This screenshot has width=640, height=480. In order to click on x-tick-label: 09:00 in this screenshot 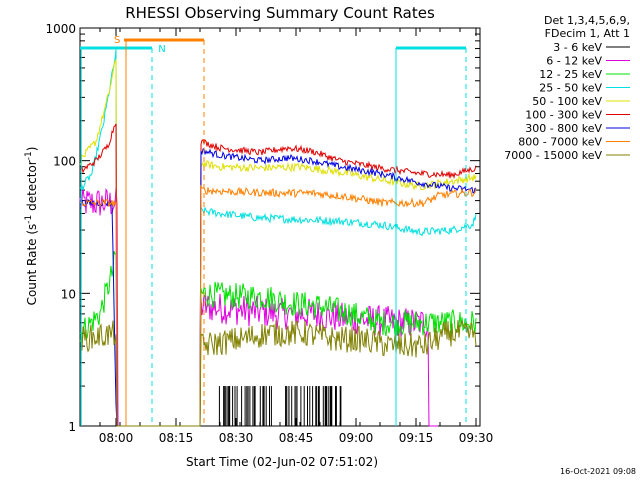, I will do `click(356, 438)`.